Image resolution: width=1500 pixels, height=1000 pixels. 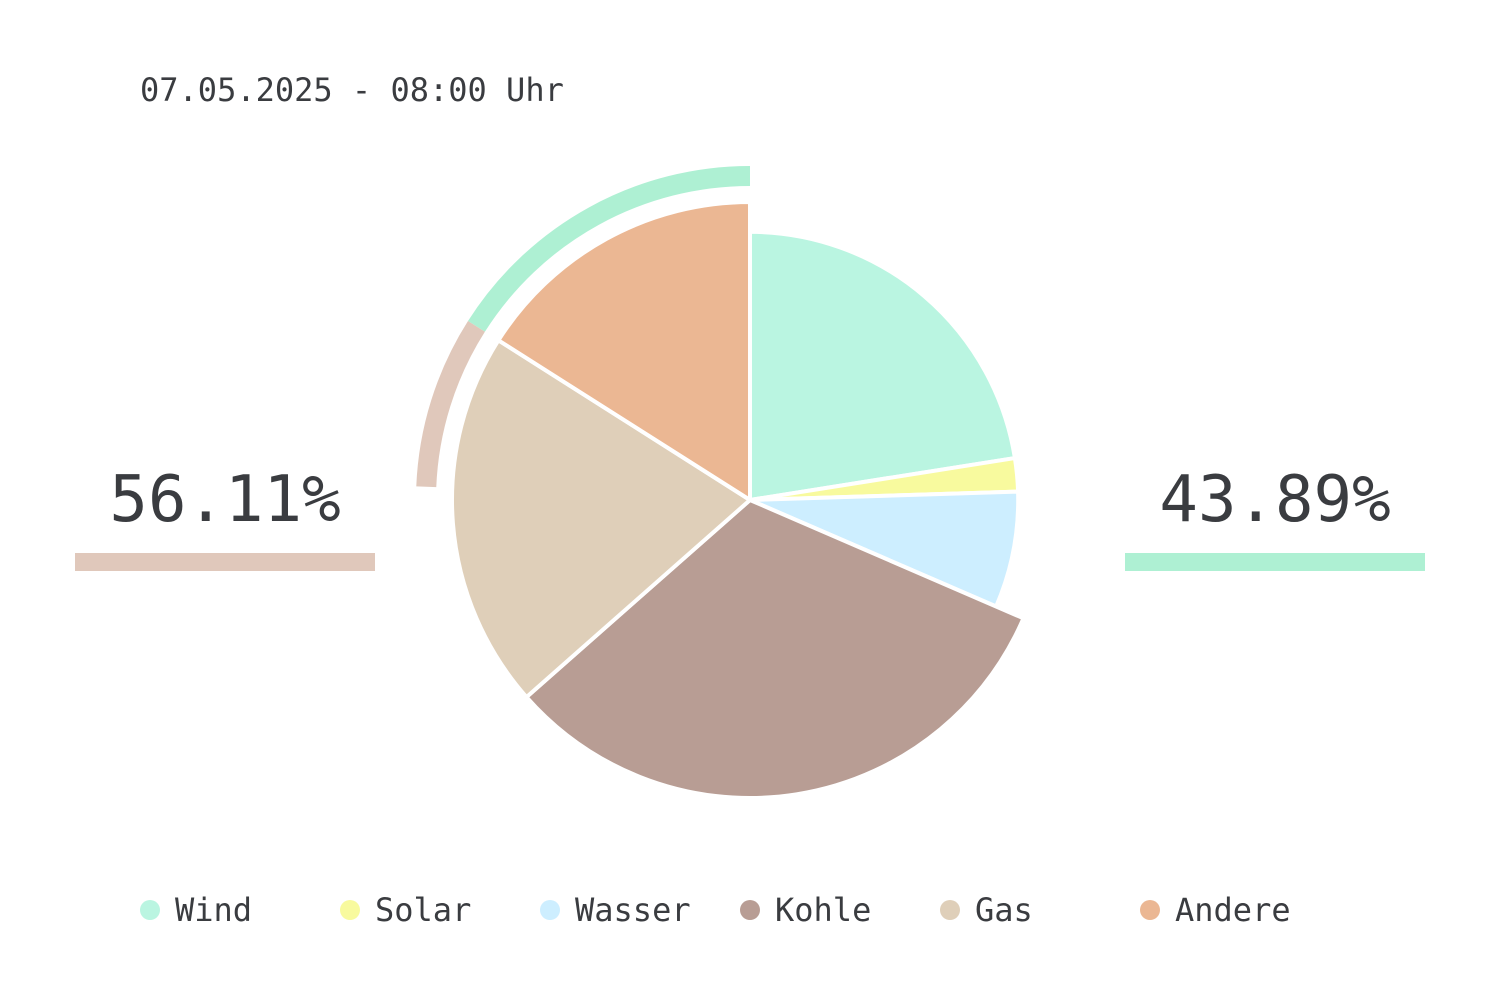 What do you see at coordinates (352, 90) in the screenshot?
I see `chart-timestamp: 07.05.2025 - 08:00 Uhr` at bounding box center [352, 90].